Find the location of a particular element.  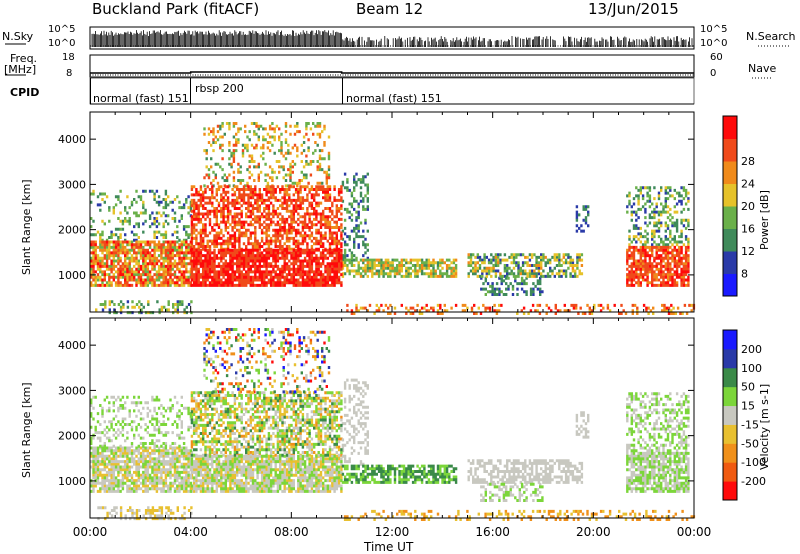

nsearch-tick-bottom: 10^0 is located at coordinates (714, 43).